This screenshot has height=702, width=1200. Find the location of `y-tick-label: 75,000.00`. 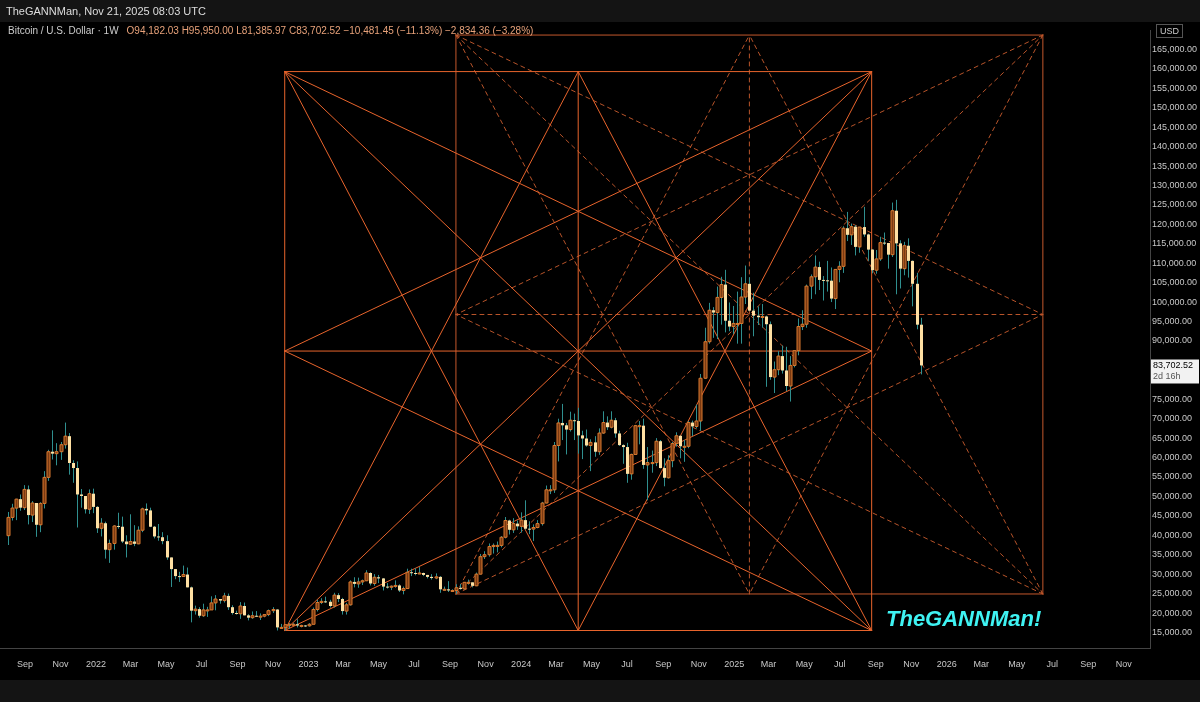

y-tick-label: 75,000.00 is located at coordinates (1172, 398).